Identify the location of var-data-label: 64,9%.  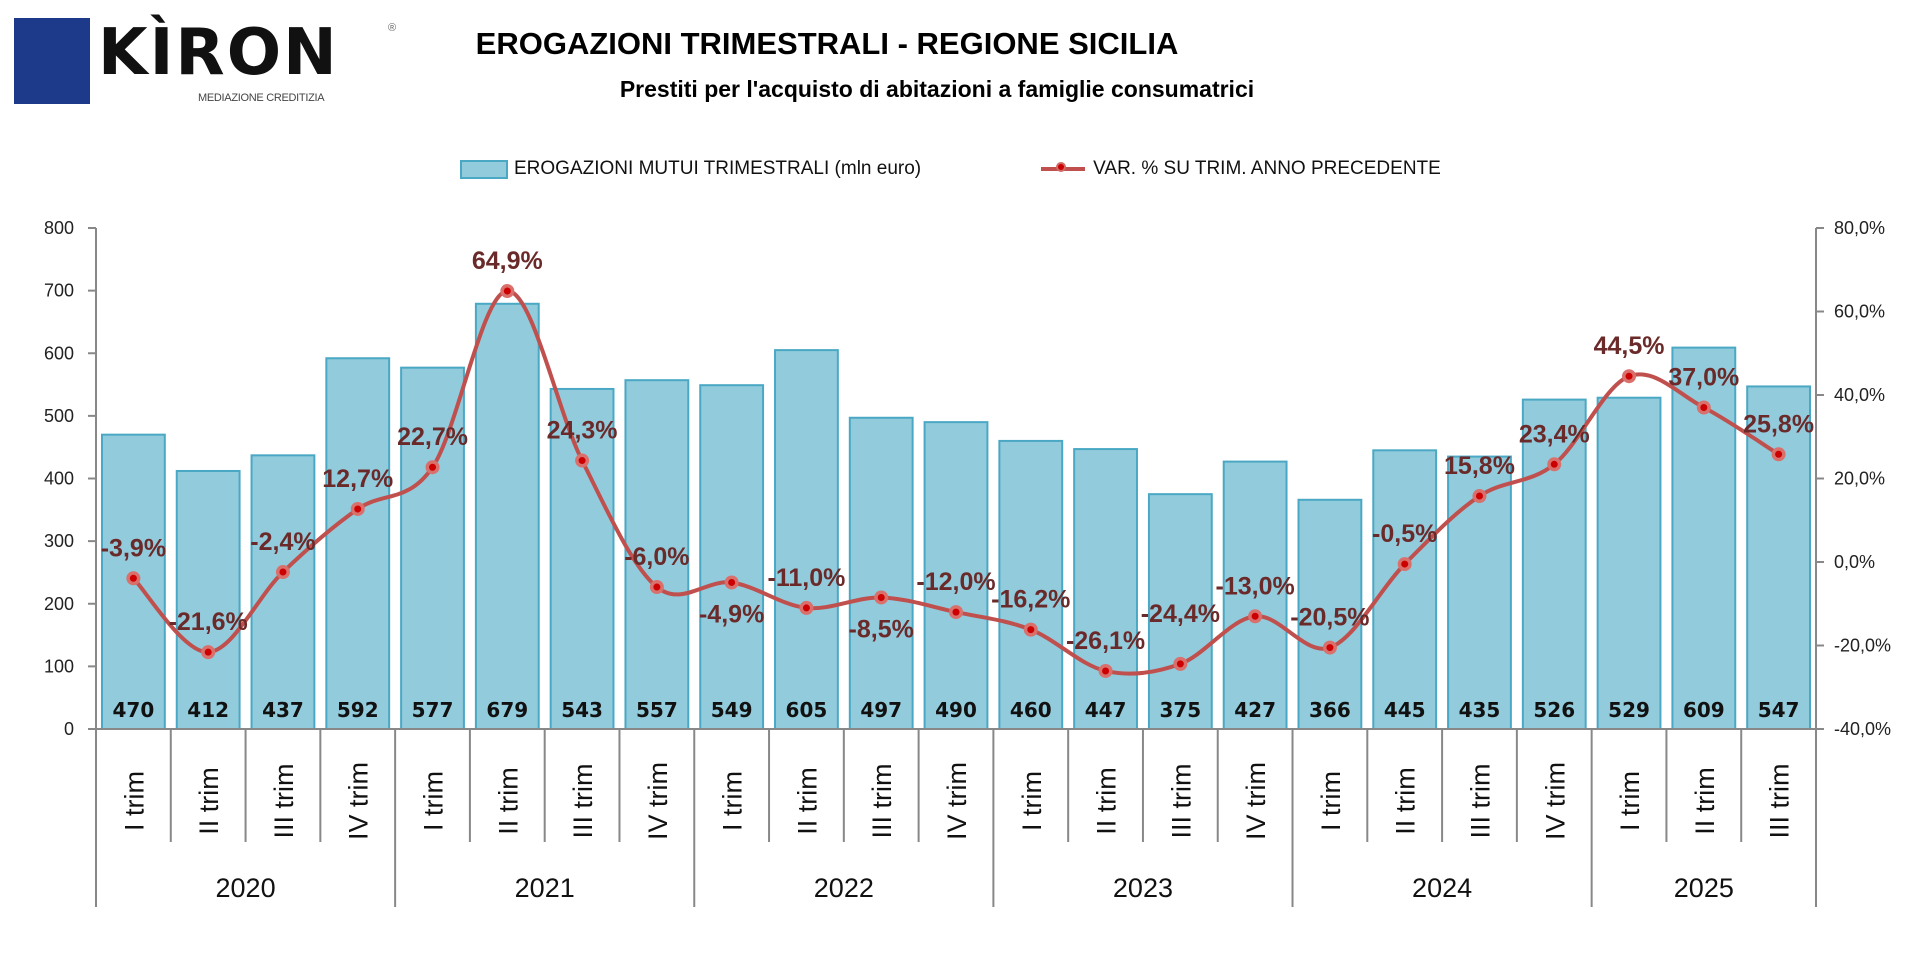
(507, 261).